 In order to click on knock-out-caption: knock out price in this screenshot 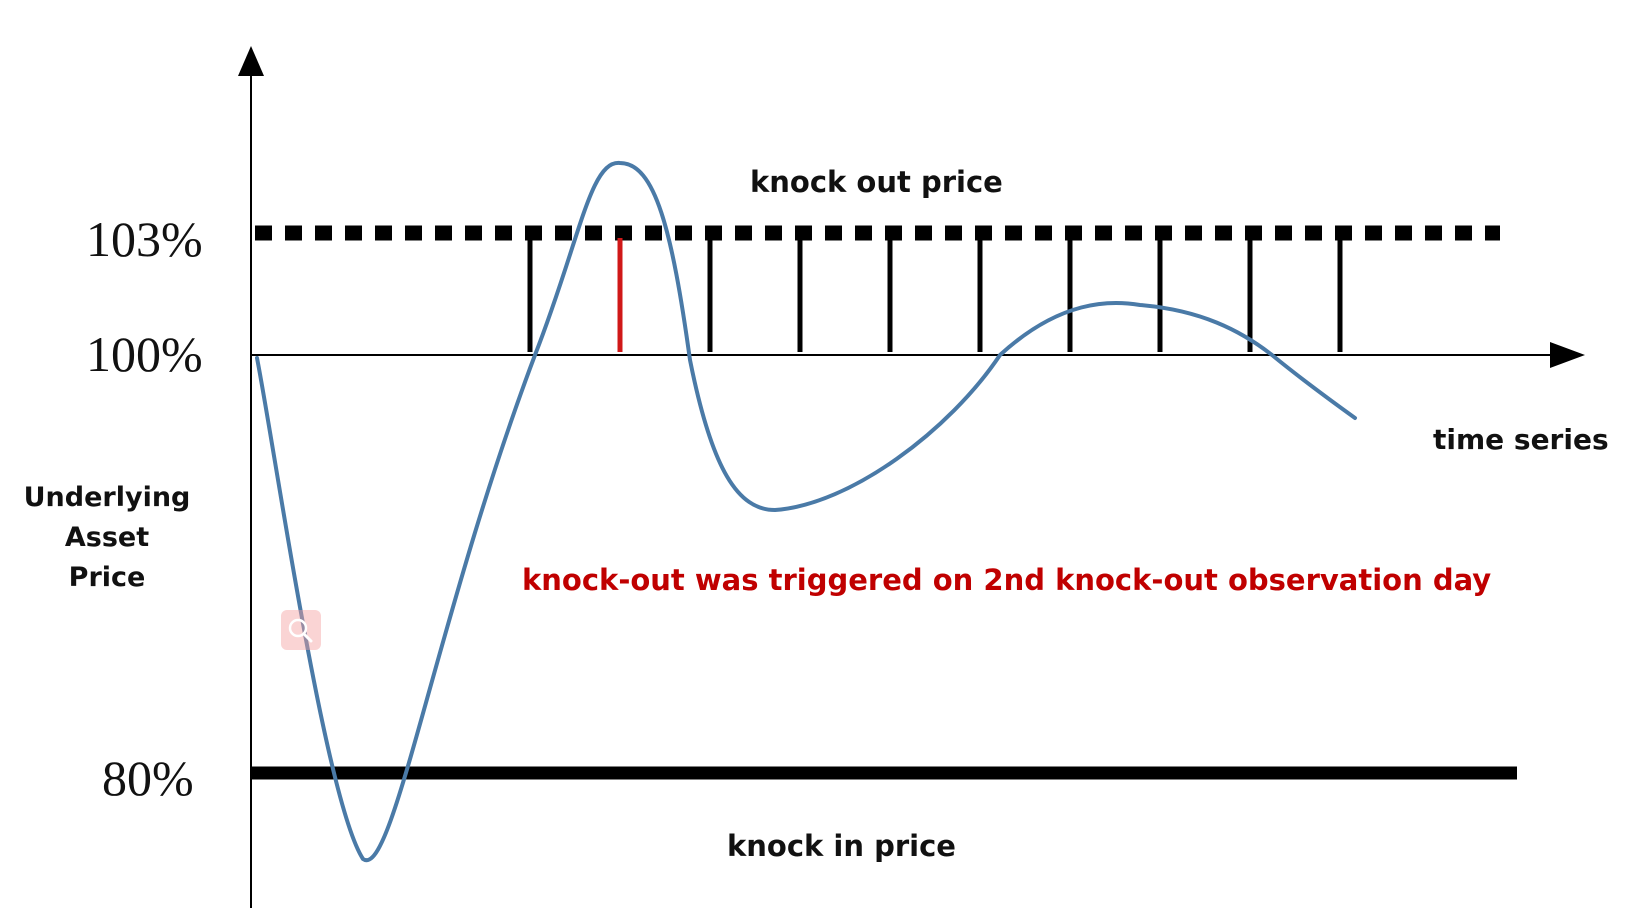, I will do `click(876, 182)`.